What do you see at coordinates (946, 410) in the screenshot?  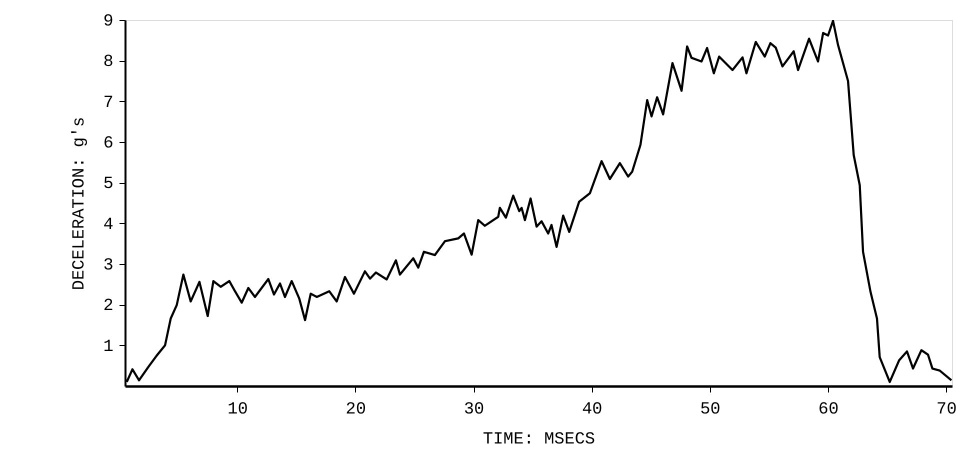 I see `x-tick-label: 70` at bounding box center [946, 410].